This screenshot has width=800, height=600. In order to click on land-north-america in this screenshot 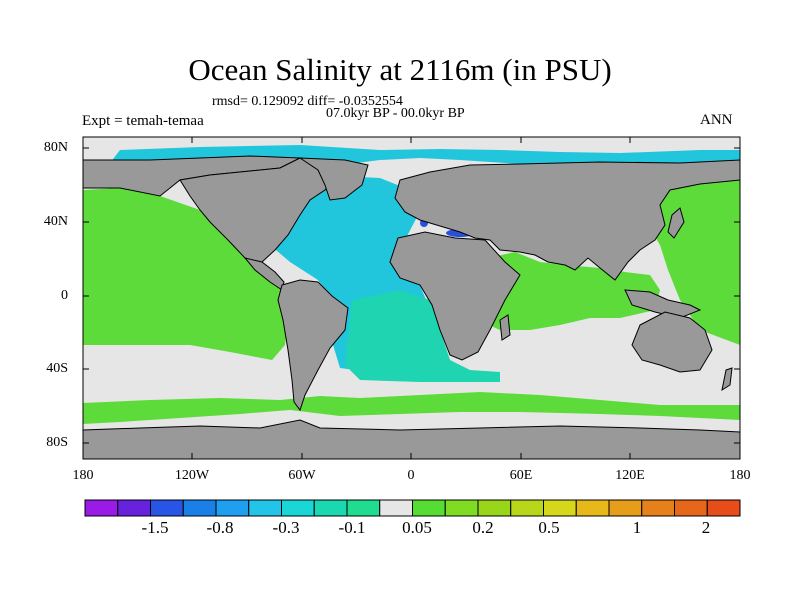, I will do `click(257, 213)`.